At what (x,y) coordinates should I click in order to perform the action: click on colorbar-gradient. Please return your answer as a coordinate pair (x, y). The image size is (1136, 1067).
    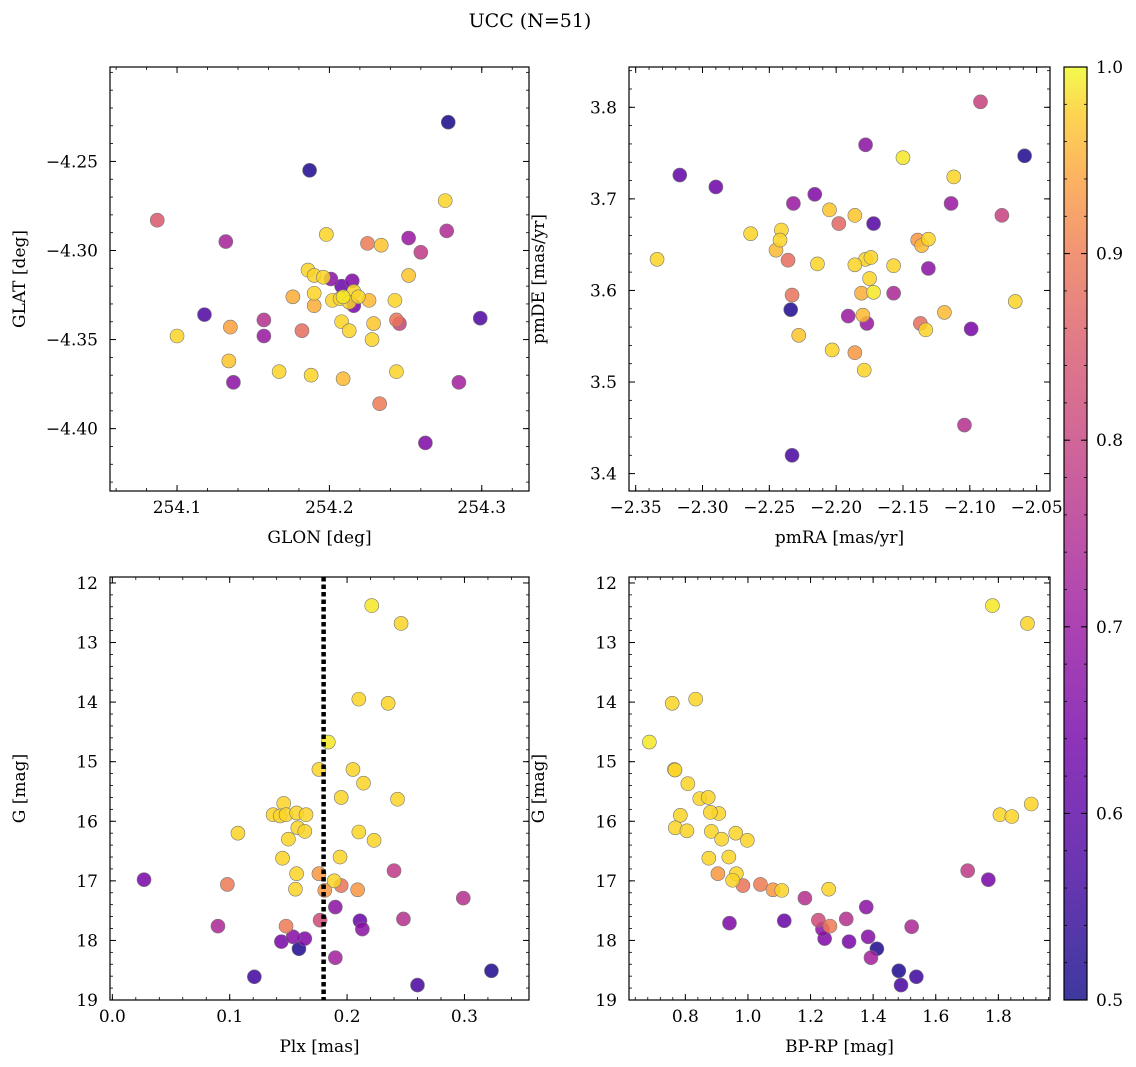
    Looking at the image, I should click on (1075, 533).